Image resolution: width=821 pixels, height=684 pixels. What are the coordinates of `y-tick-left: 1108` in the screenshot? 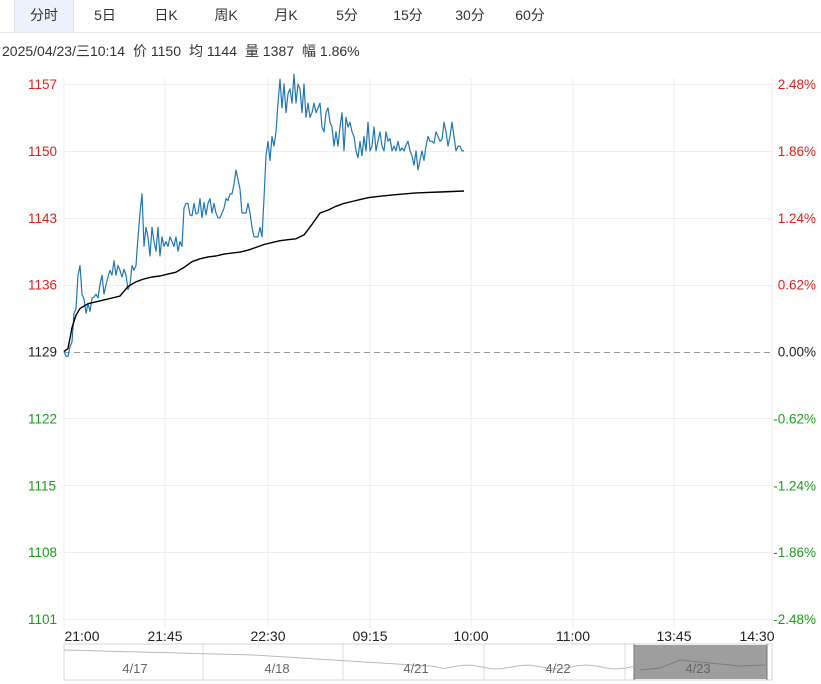 It's located at (42, 552).